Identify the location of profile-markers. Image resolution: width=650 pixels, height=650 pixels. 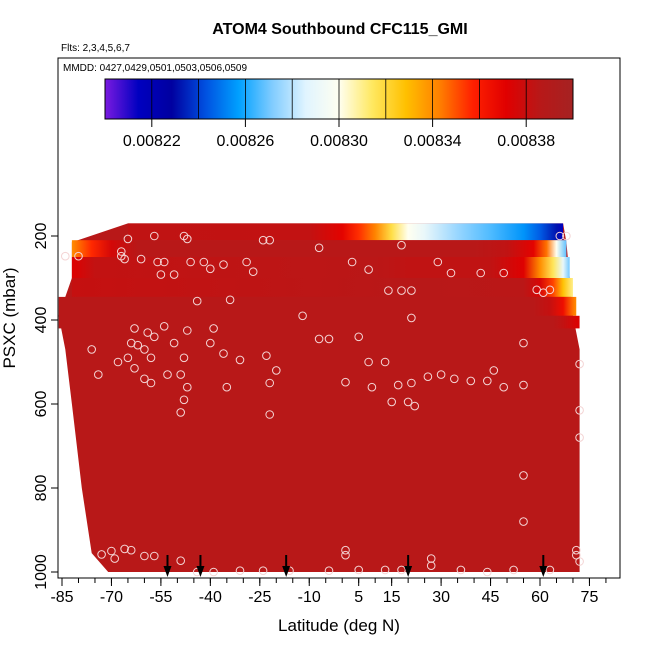
(355, 566).